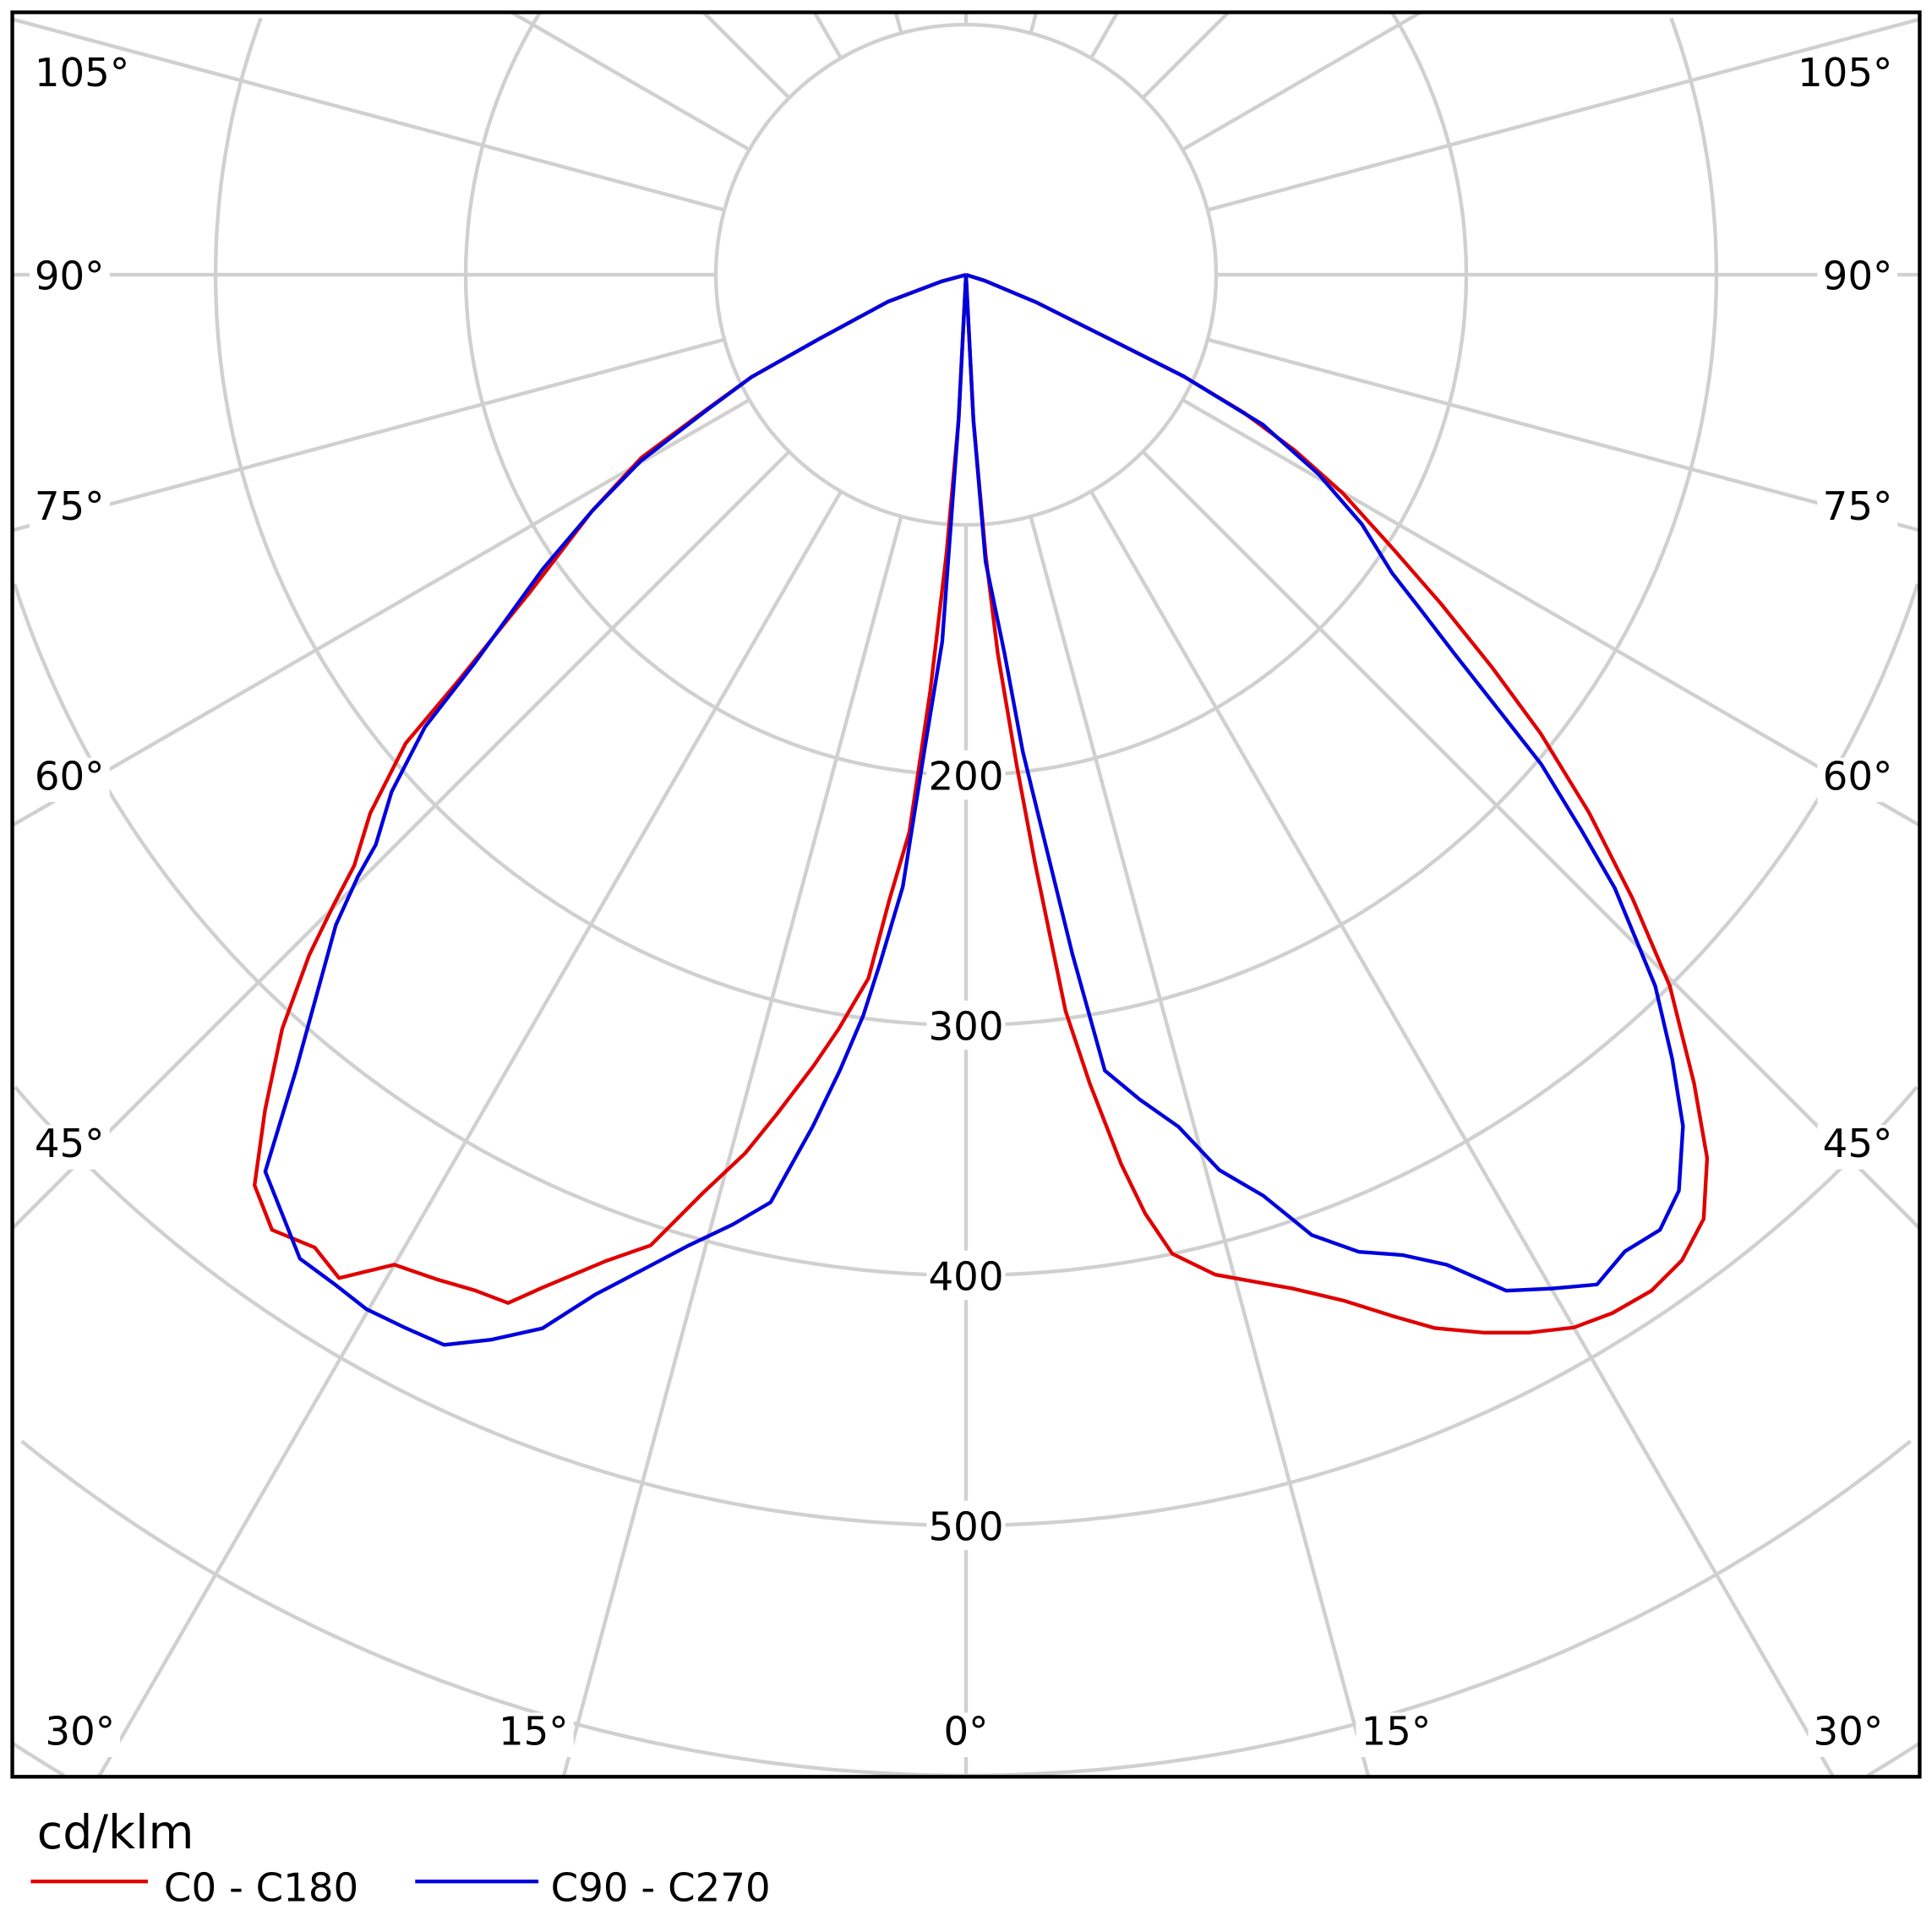 This screenshot has height=1932, width=1932. Describe the element at coordinates (261, 1889) in the screenshot. I see `legend-label-c0-c180: C0 - C180` at that location.